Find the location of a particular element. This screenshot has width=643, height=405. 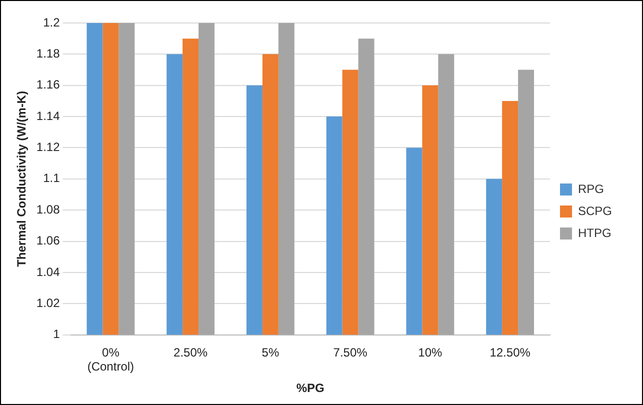

y-axis-title: Thermal Conductivity (W/(m-K) is located at coordinates (21, 178).